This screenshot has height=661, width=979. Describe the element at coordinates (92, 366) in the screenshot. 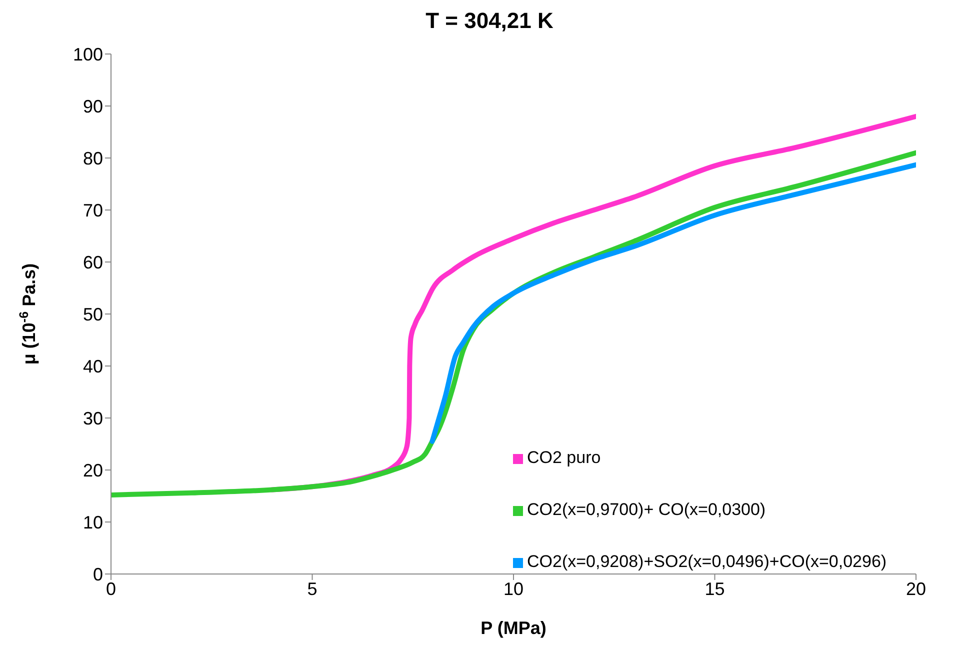

I see `y-tick-label: 40` at that location.